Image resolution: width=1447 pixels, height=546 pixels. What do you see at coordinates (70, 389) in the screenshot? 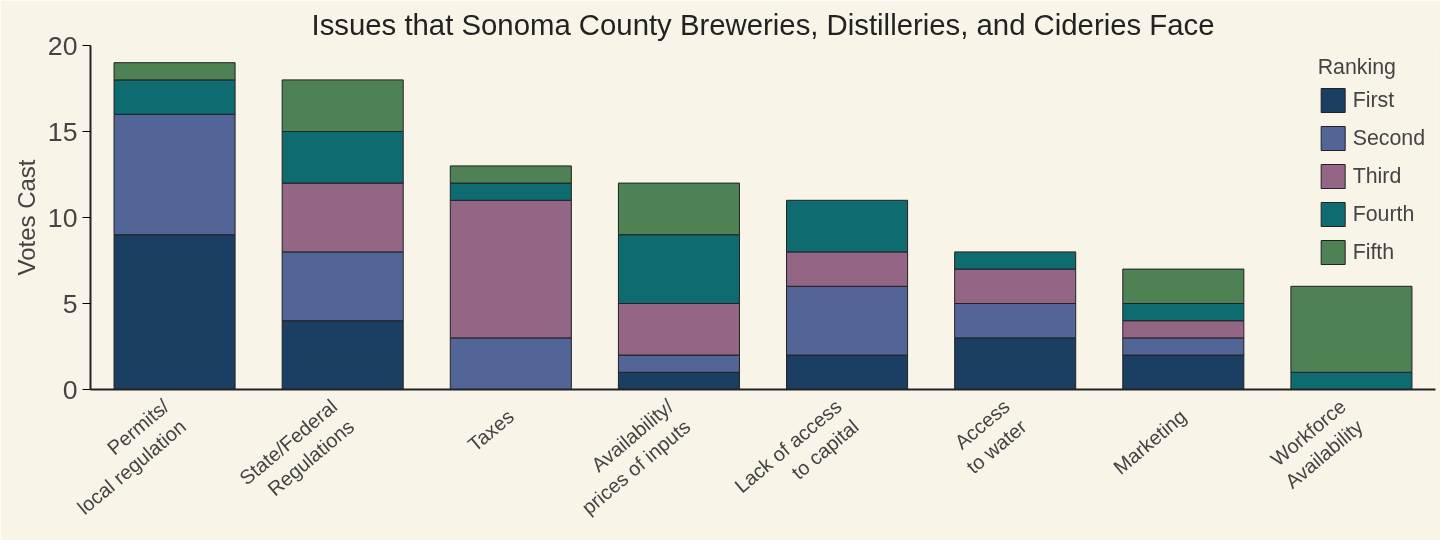
I see `y-tick-label: 0` at bounding box center [70, 389].